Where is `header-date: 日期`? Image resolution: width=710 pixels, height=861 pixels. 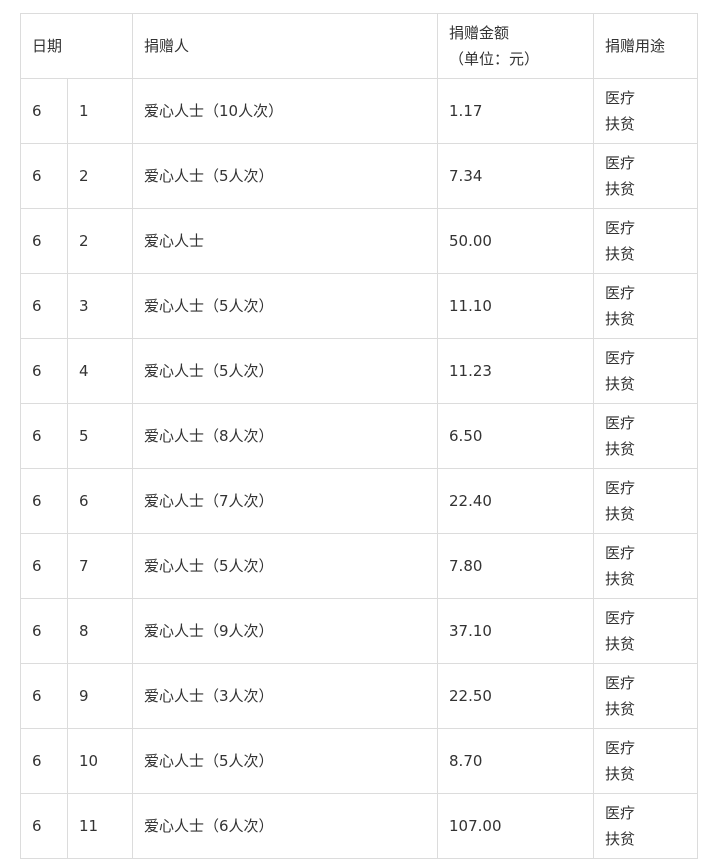
header-date: 日期 is located at coordinates (76, 46).